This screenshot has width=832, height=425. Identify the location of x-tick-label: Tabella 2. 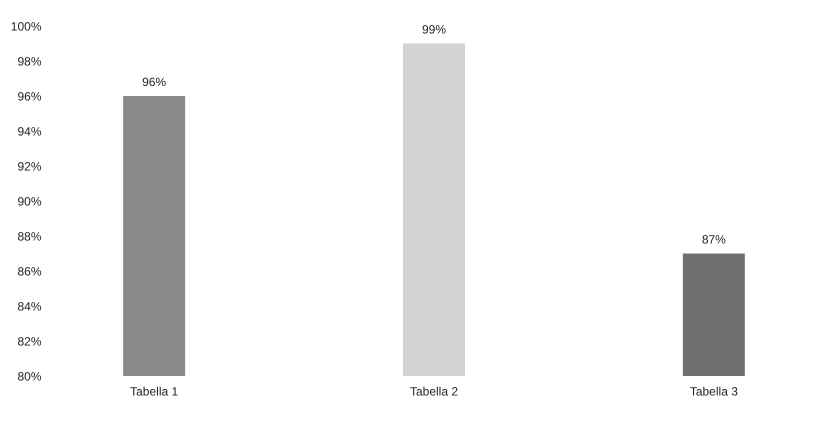
(434, 391).